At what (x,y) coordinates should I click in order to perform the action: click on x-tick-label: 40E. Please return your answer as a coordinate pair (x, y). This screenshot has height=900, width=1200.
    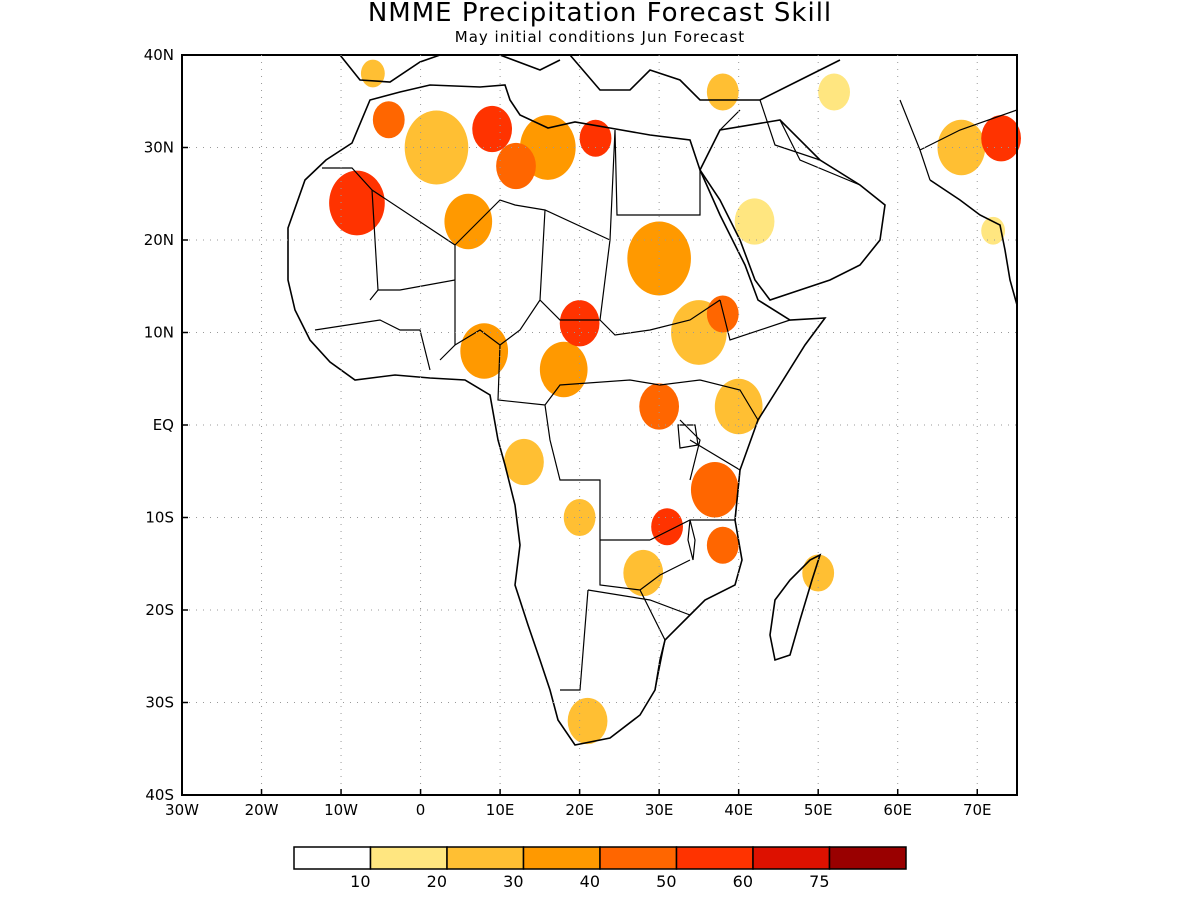
    Looking at the image, I should click on (738, 810).